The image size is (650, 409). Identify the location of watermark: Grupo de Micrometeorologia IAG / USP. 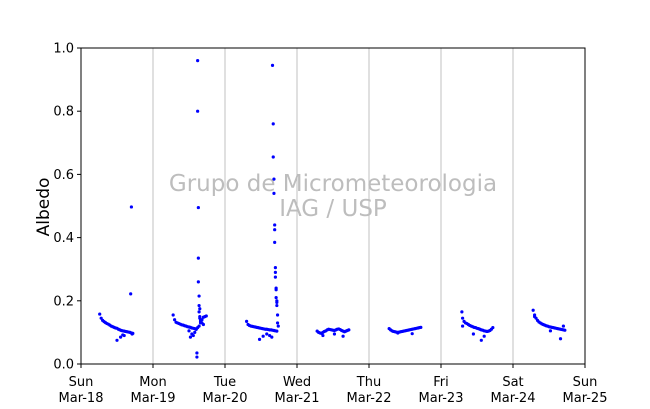
(333, 196).